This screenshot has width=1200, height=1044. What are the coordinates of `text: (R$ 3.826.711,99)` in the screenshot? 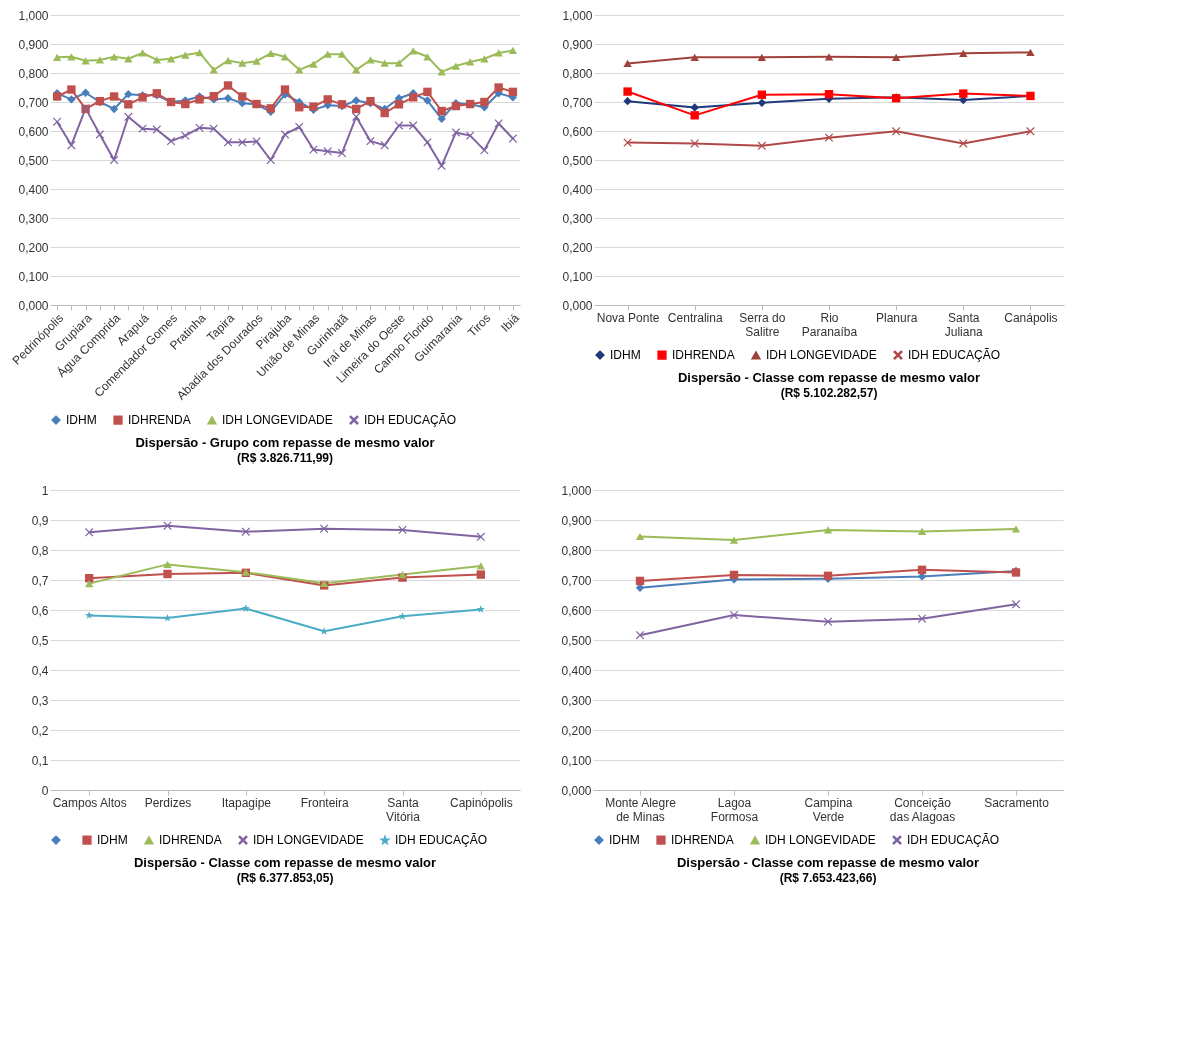 It's located at (285, 458).